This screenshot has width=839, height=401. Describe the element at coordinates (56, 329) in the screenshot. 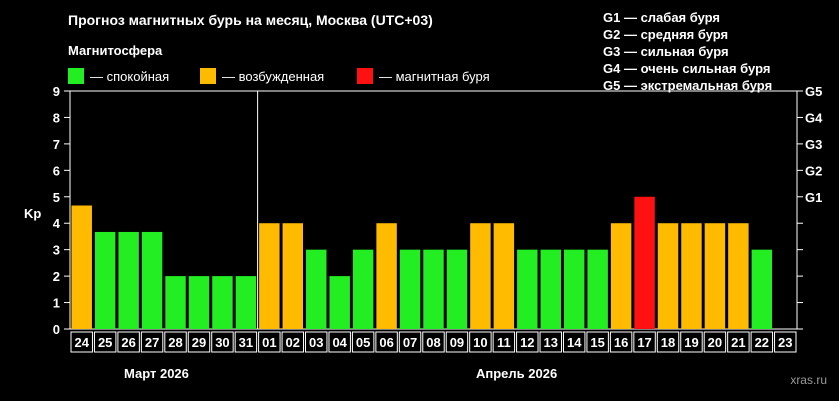

I see `y-tick-label: 0` at that location.